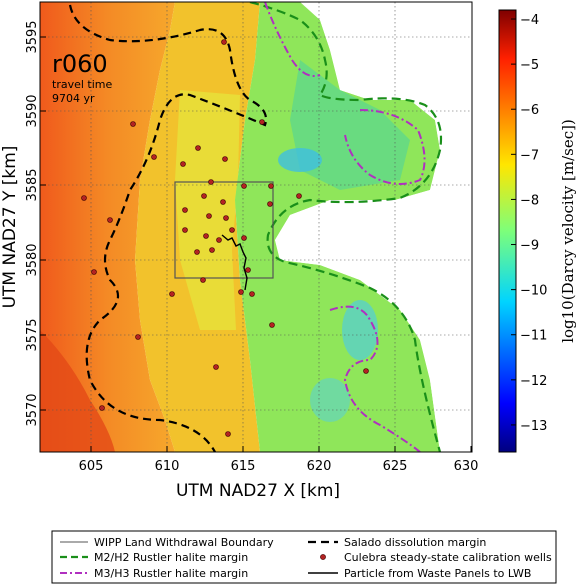 This screenshot has height=586, width=579. Describe the element at coordinates (91, 466) in the screenshot. I see `x-tick-label: 605` at that location.